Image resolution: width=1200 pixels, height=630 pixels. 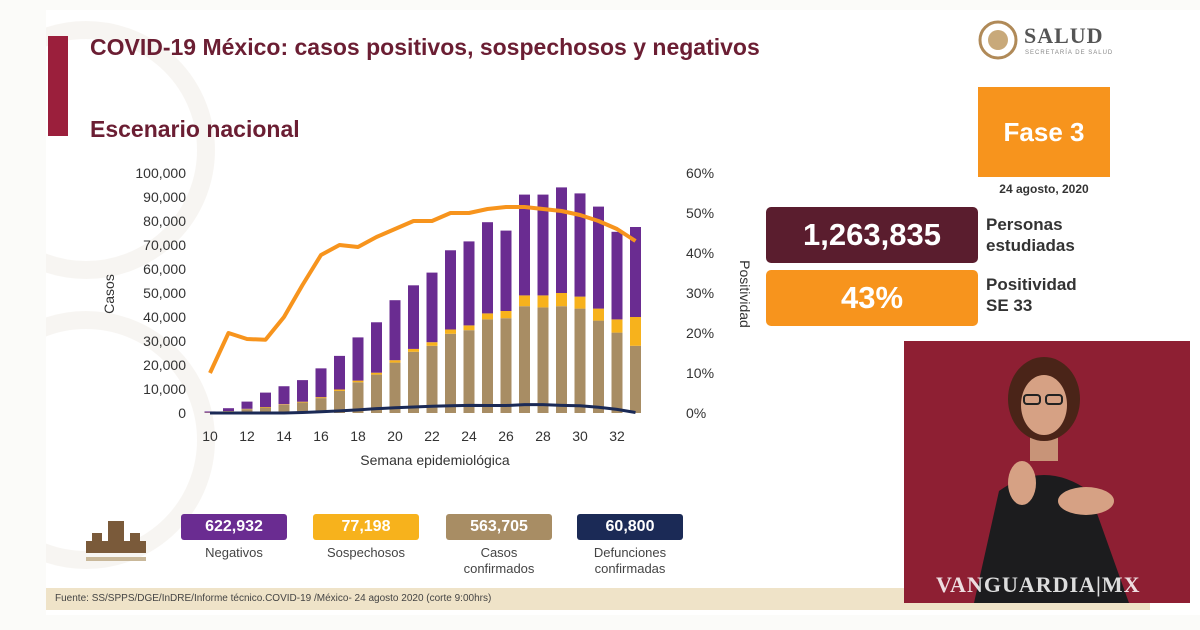 I want to click on y2-tick-label: 30%, so click(x=700, y=293).